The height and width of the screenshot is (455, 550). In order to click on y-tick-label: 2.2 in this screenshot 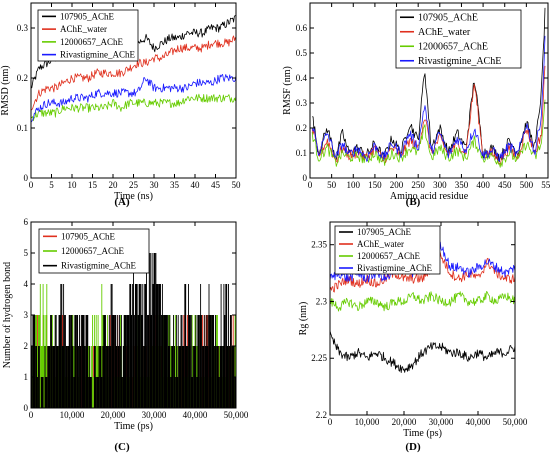, I will do `click(321, 415)`.